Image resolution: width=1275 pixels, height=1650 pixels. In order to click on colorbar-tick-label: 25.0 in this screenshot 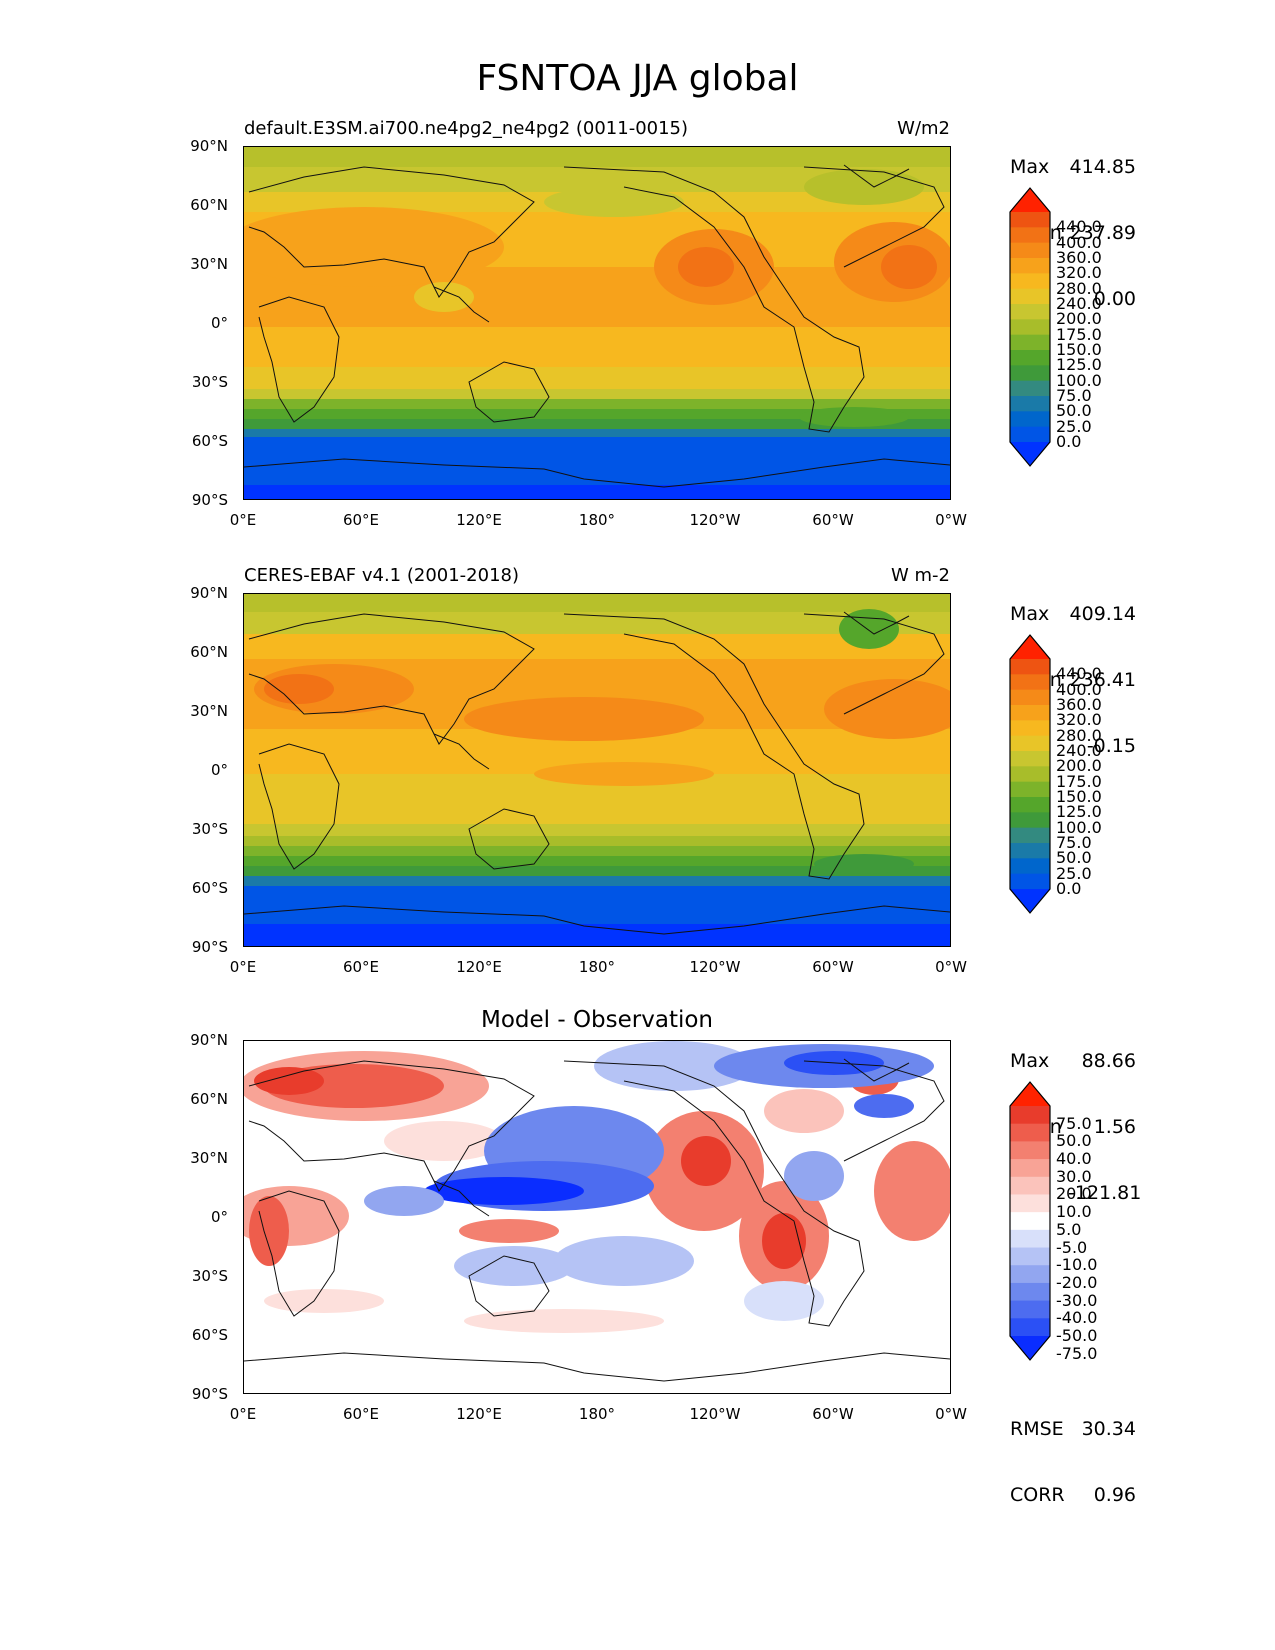, I will do `click(1074, 873)`.